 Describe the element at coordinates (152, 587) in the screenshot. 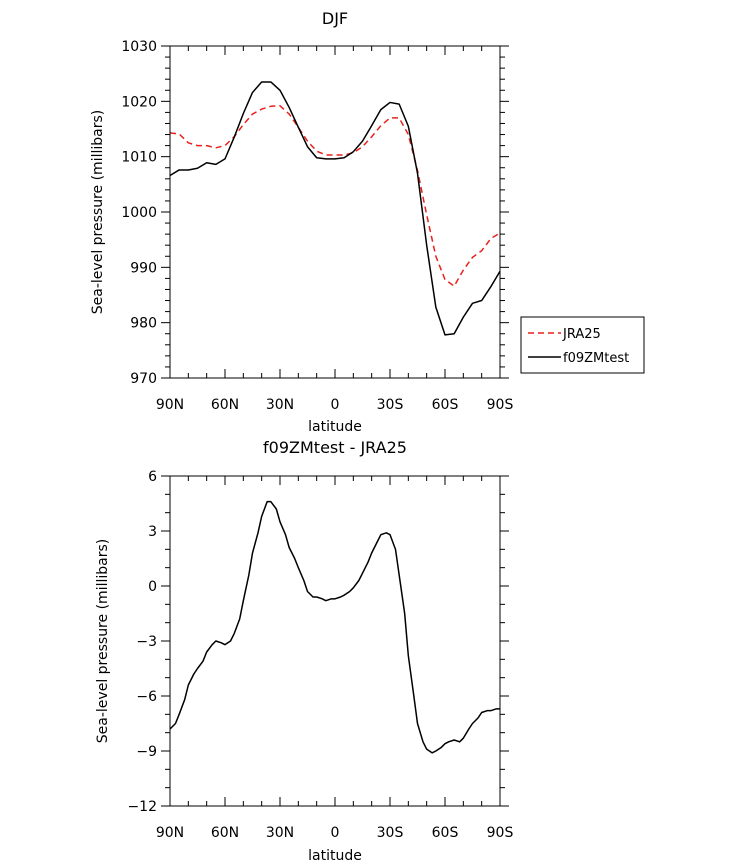

I see `y-tick-label: 0` at that location.